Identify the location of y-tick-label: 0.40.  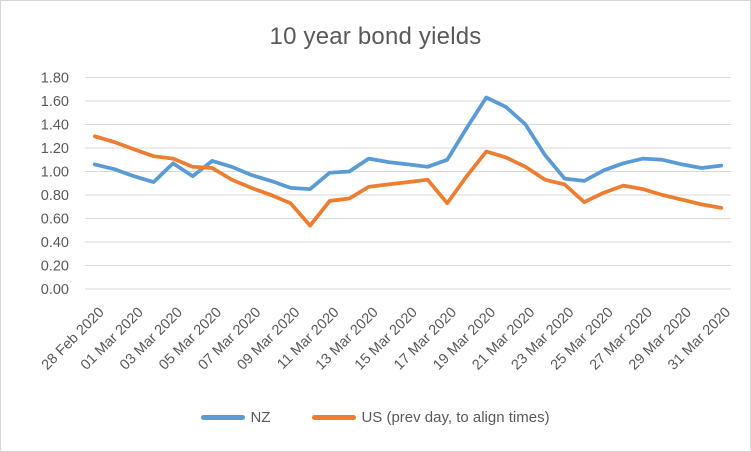
(55, 243).